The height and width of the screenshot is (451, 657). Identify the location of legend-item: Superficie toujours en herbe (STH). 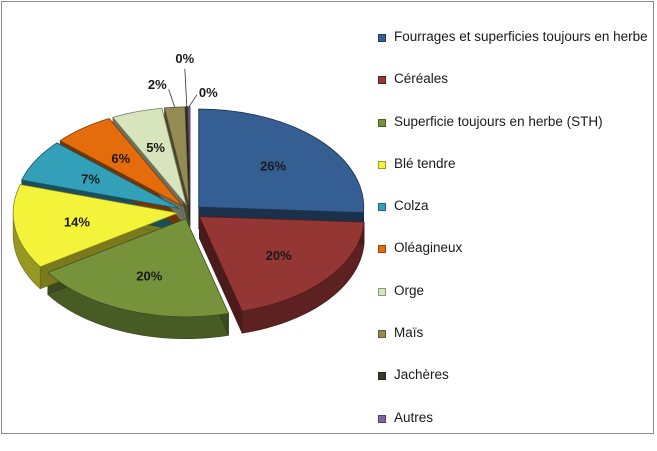
(516, 134).